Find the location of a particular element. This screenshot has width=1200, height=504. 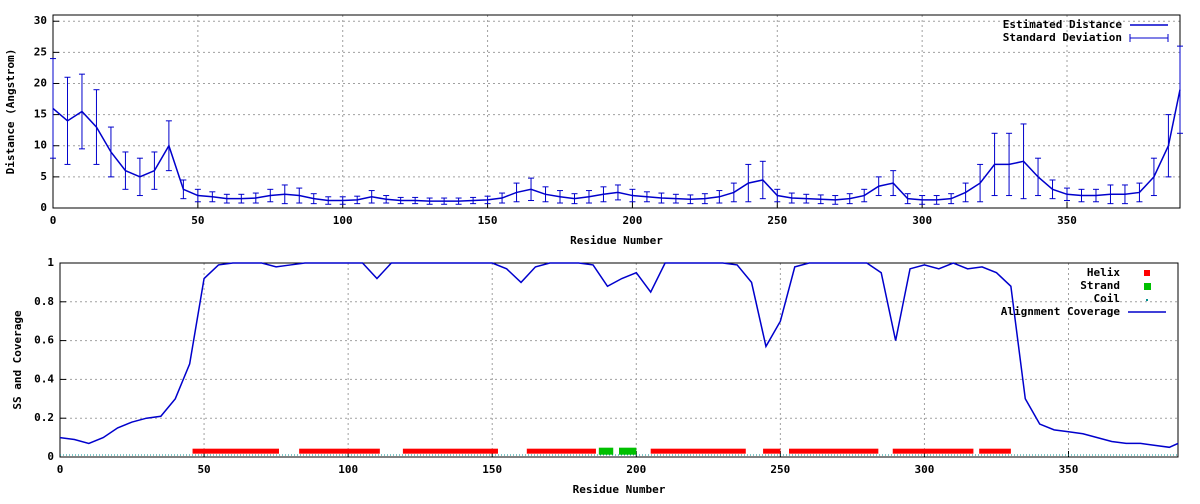

y-tick-label: 10 is located at coordinates (40, 145).